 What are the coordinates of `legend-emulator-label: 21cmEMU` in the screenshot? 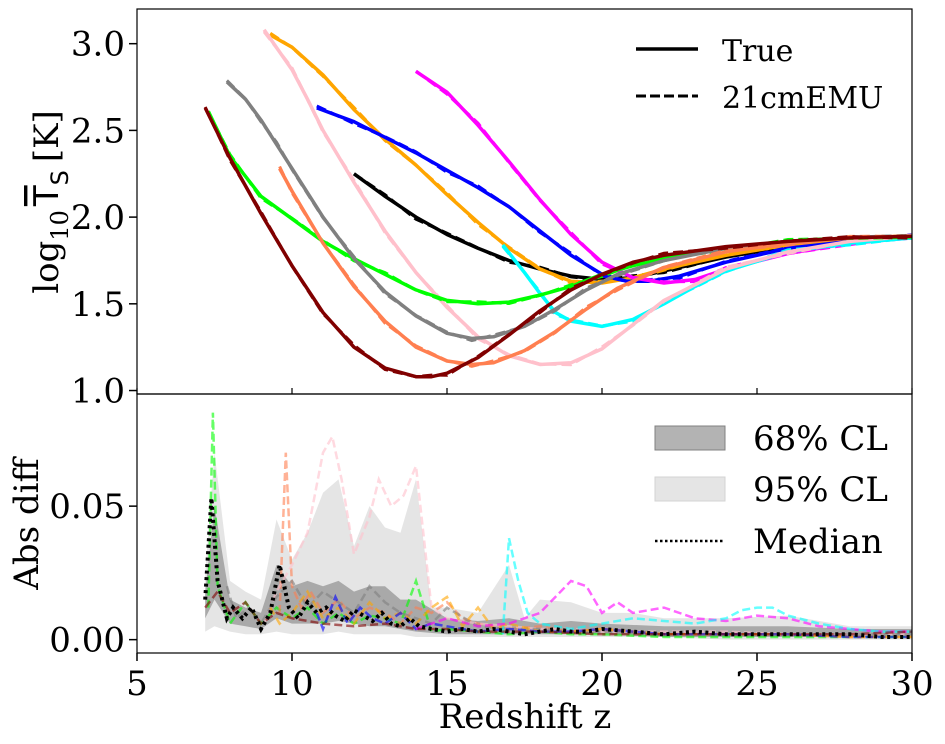 It's located at (802, 98).